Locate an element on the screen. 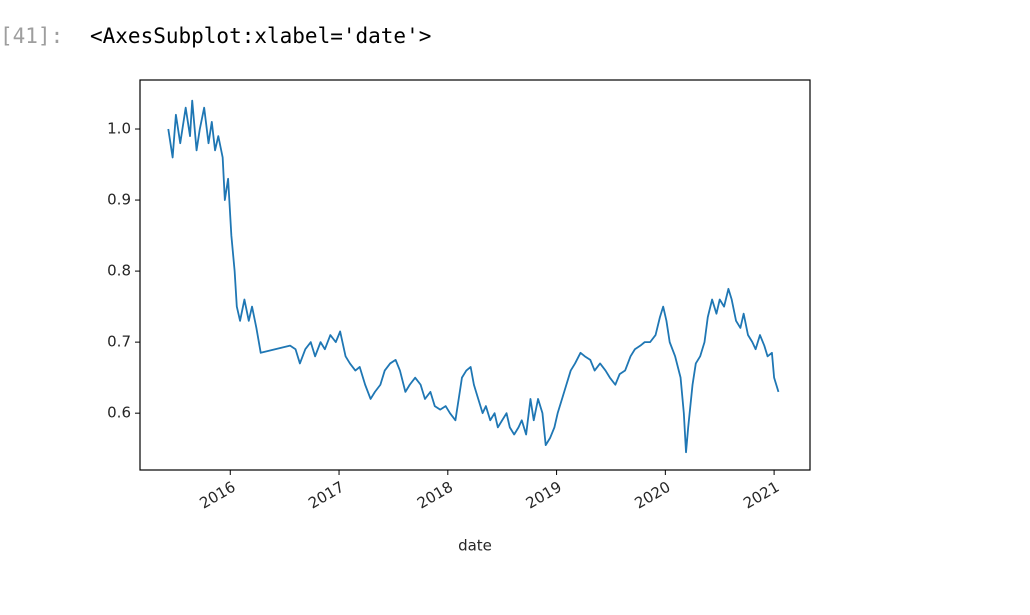 The image size is (1030, 615). cell-prompt: [41]: is located at coordinates (31, 36).